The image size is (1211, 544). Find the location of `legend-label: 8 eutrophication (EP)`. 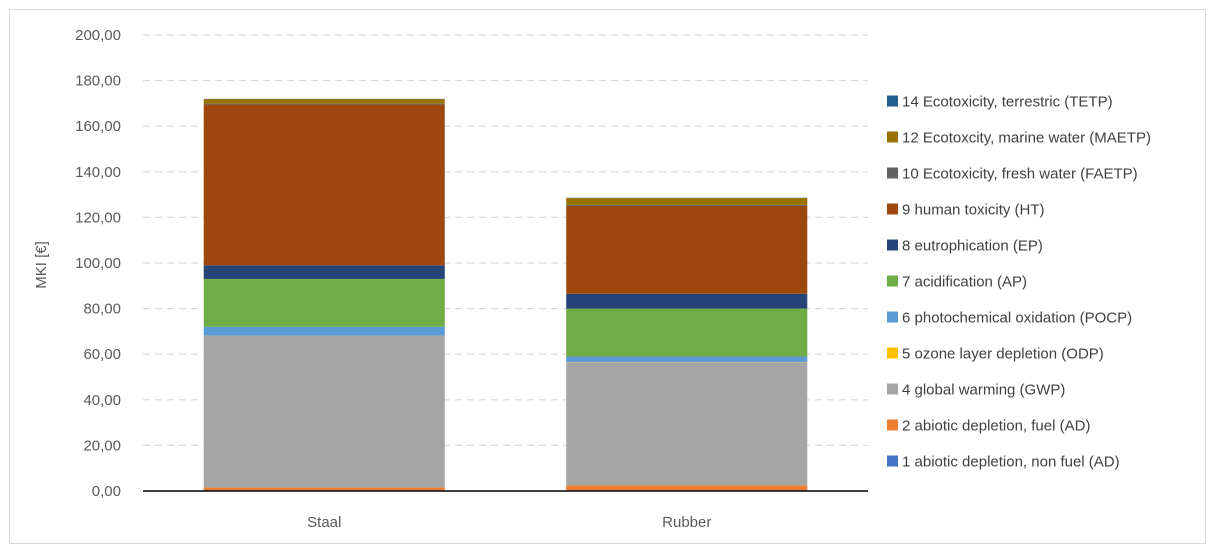

legend-label: 8 eutrophication (EP) is located at coordinates (972, 246).